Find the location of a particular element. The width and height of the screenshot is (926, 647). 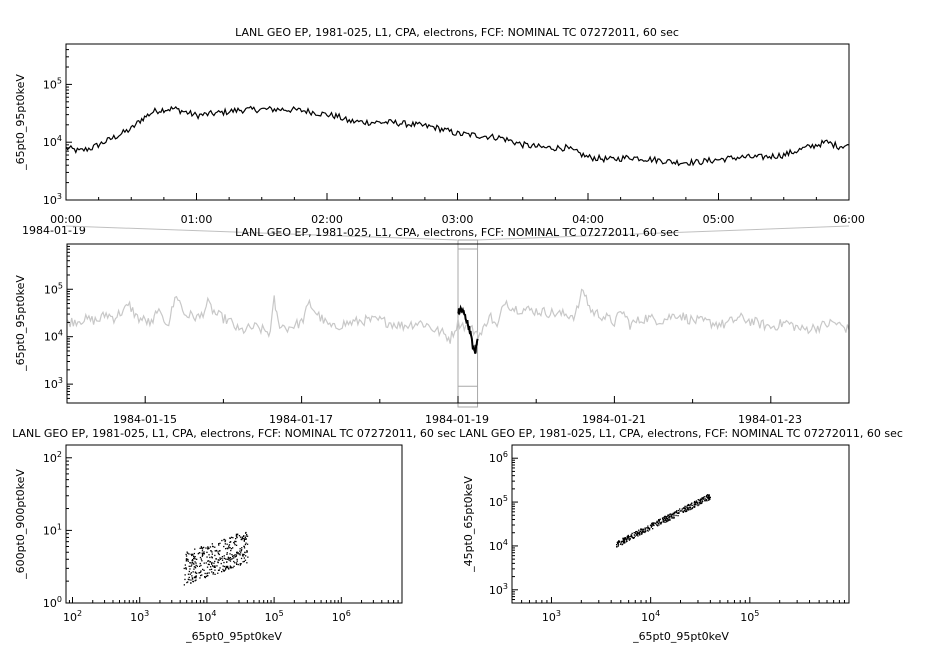

top-x-tick-label-6: 06:00 is located at coordinates (849, 219).